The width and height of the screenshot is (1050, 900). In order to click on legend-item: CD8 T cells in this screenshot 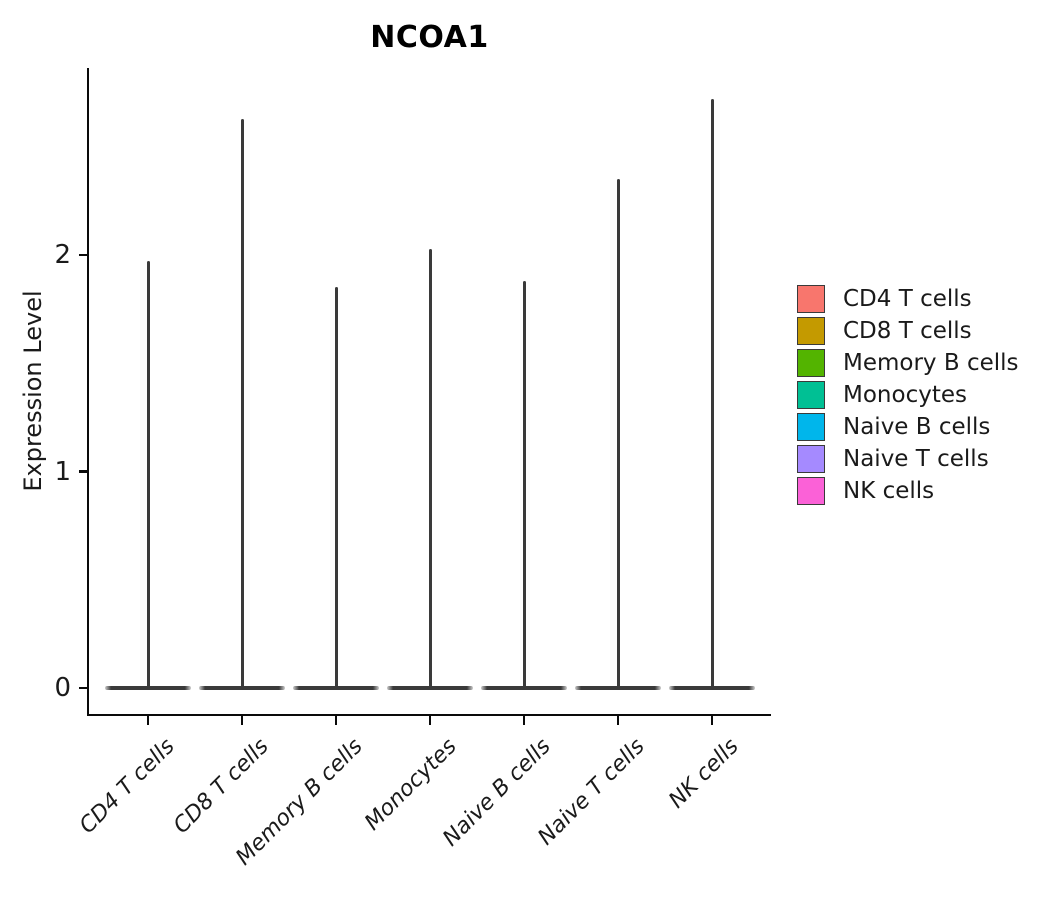, I will do `click(908, 331)`.